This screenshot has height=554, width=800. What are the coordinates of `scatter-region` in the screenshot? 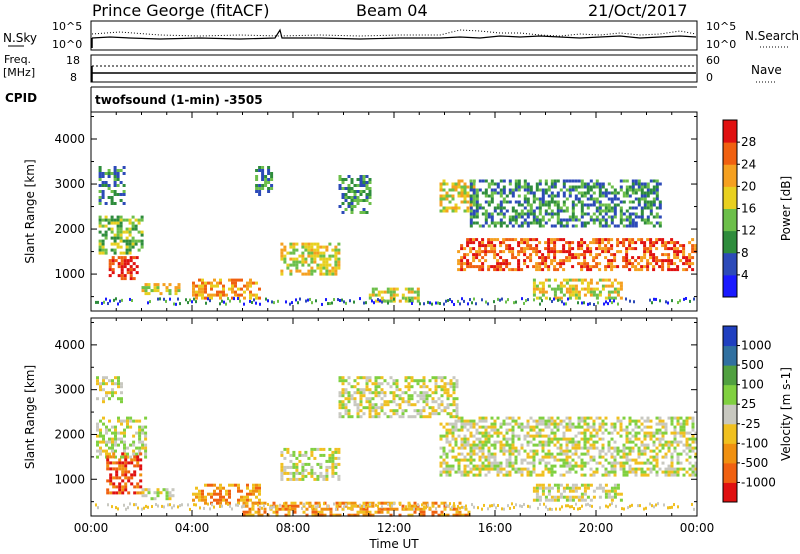 It's located at (577, 289).